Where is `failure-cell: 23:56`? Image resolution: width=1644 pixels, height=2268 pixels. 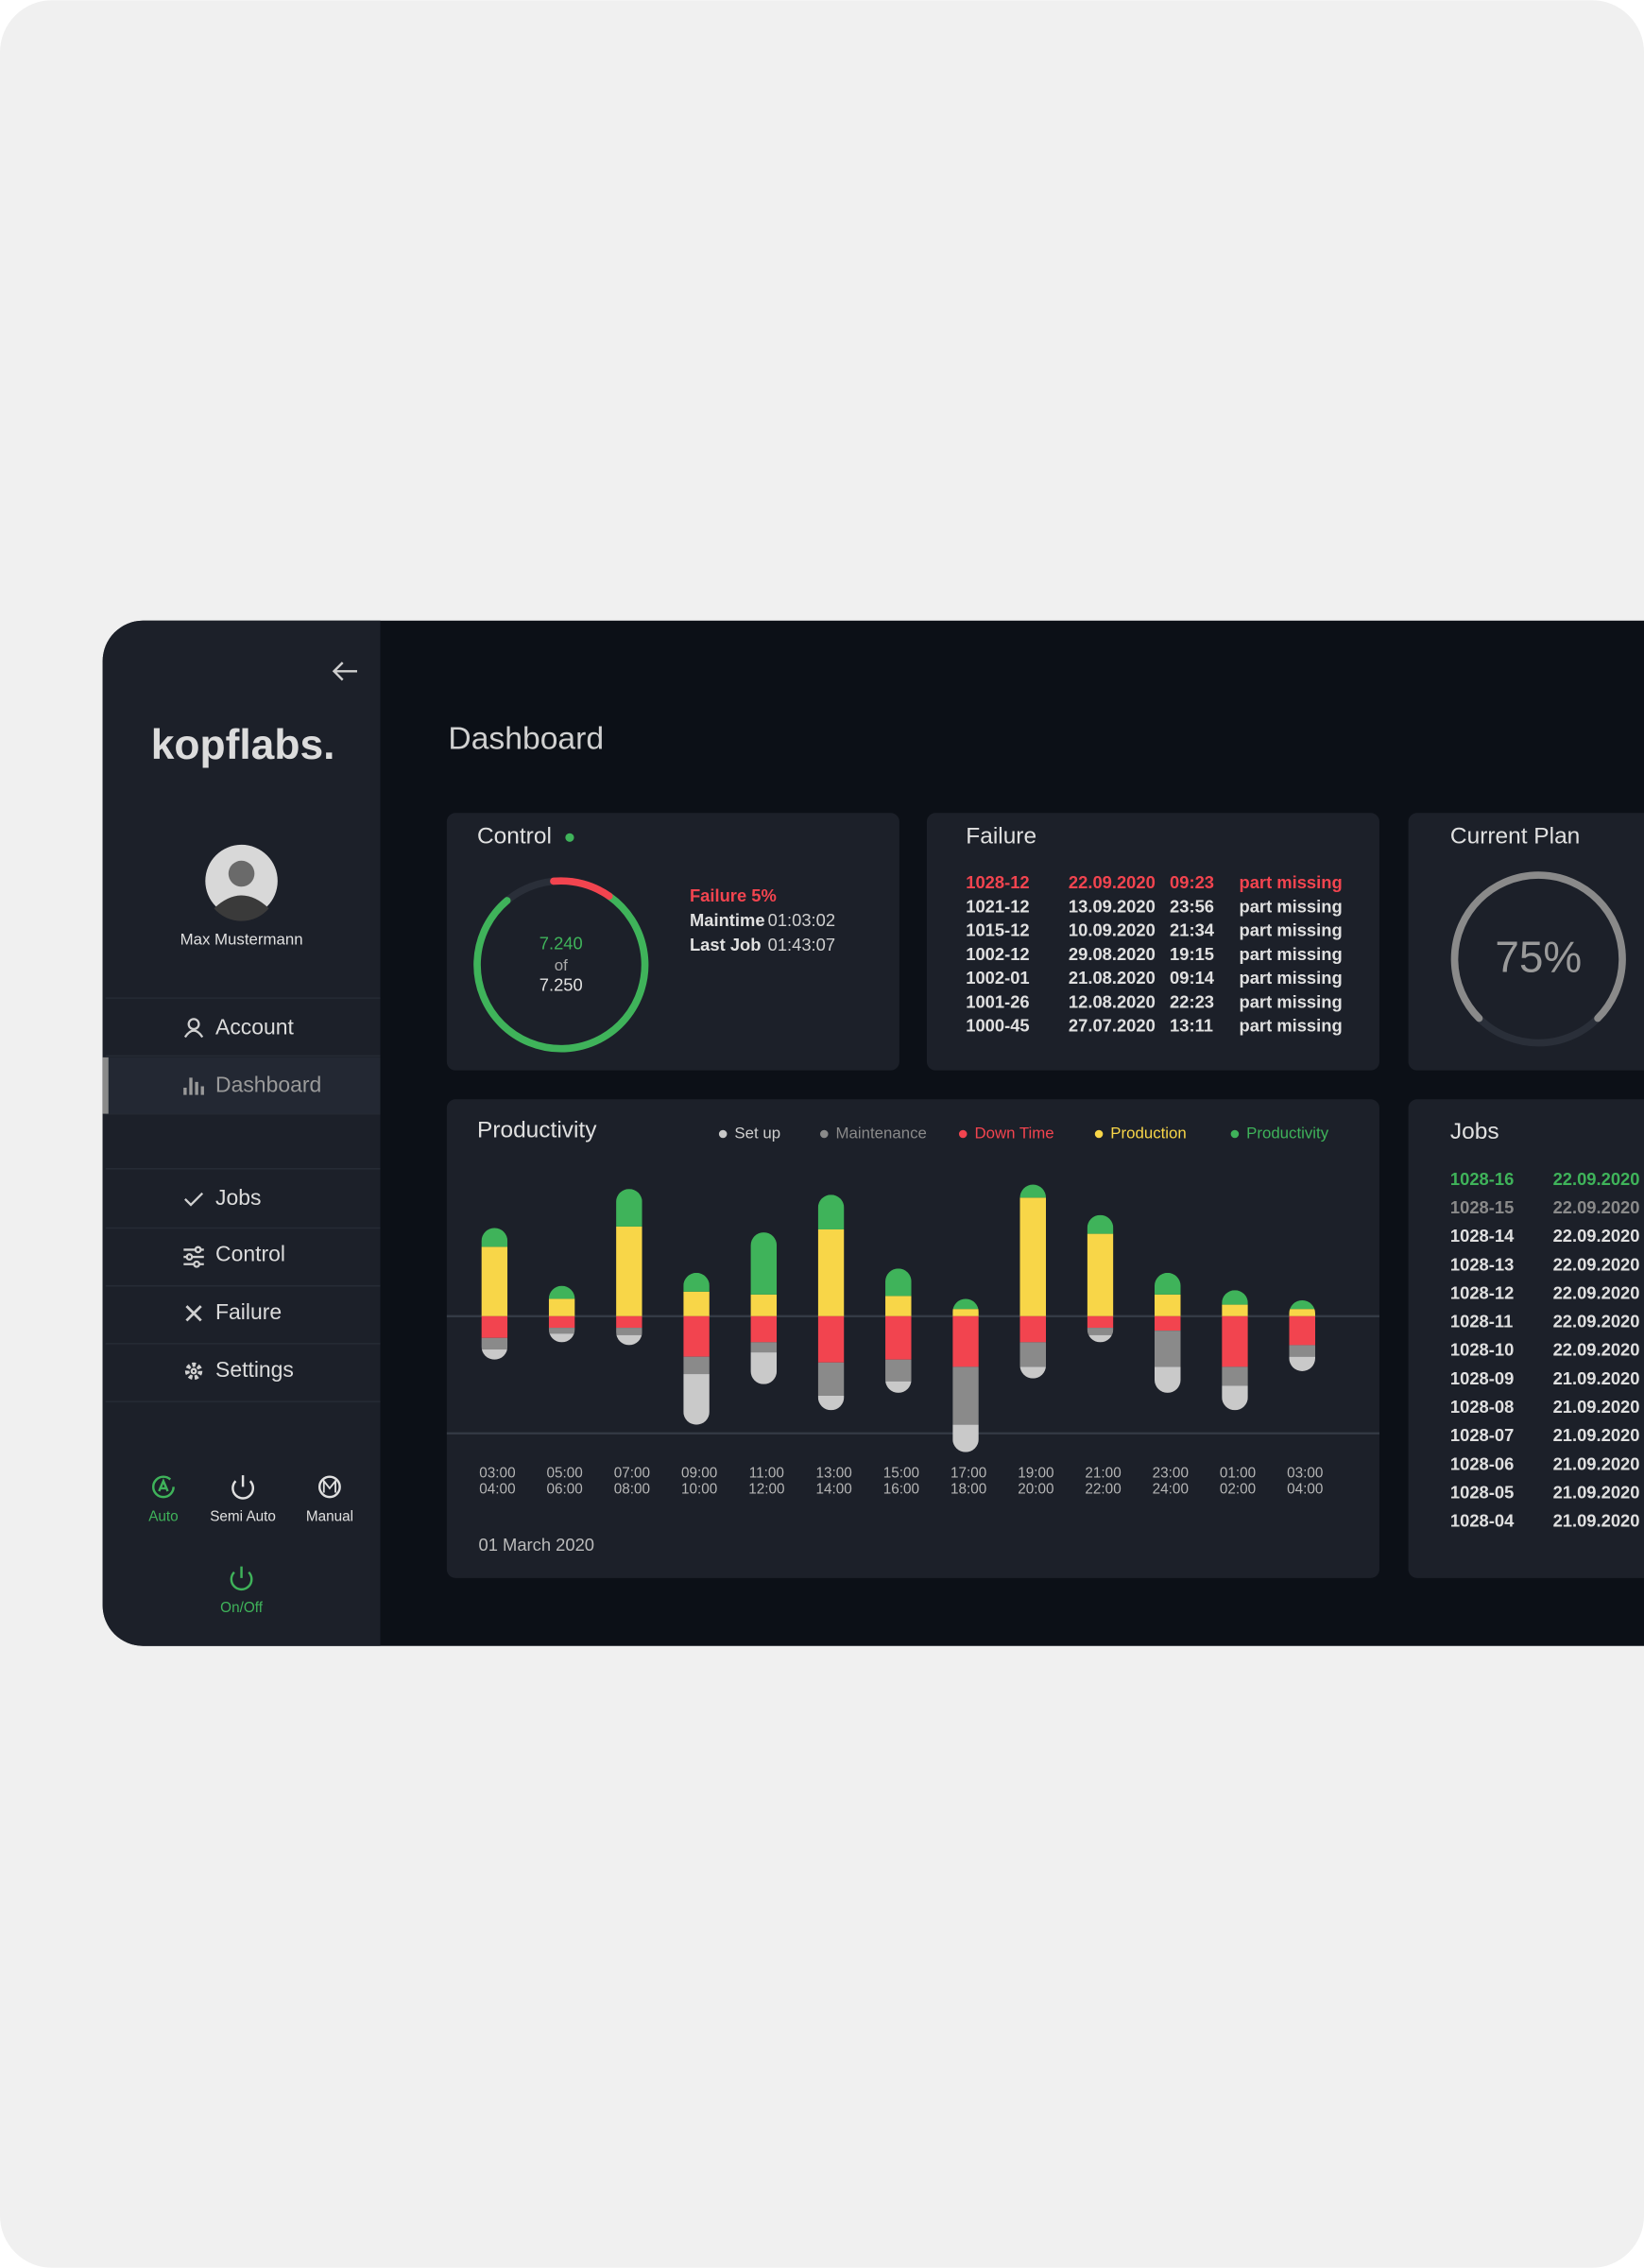 failure-cell: 23:56 is located at coordinates (1192, 906).